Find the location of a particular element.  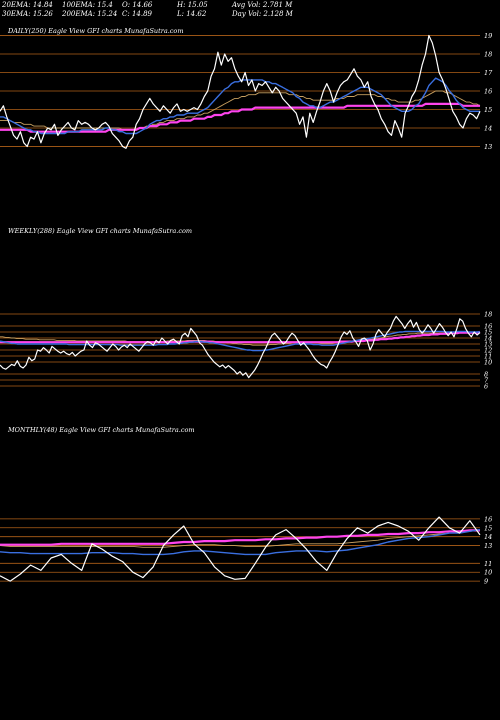

header-stat-2-5: Day Vol: 2.128 M is located at coordinates (262, 14).